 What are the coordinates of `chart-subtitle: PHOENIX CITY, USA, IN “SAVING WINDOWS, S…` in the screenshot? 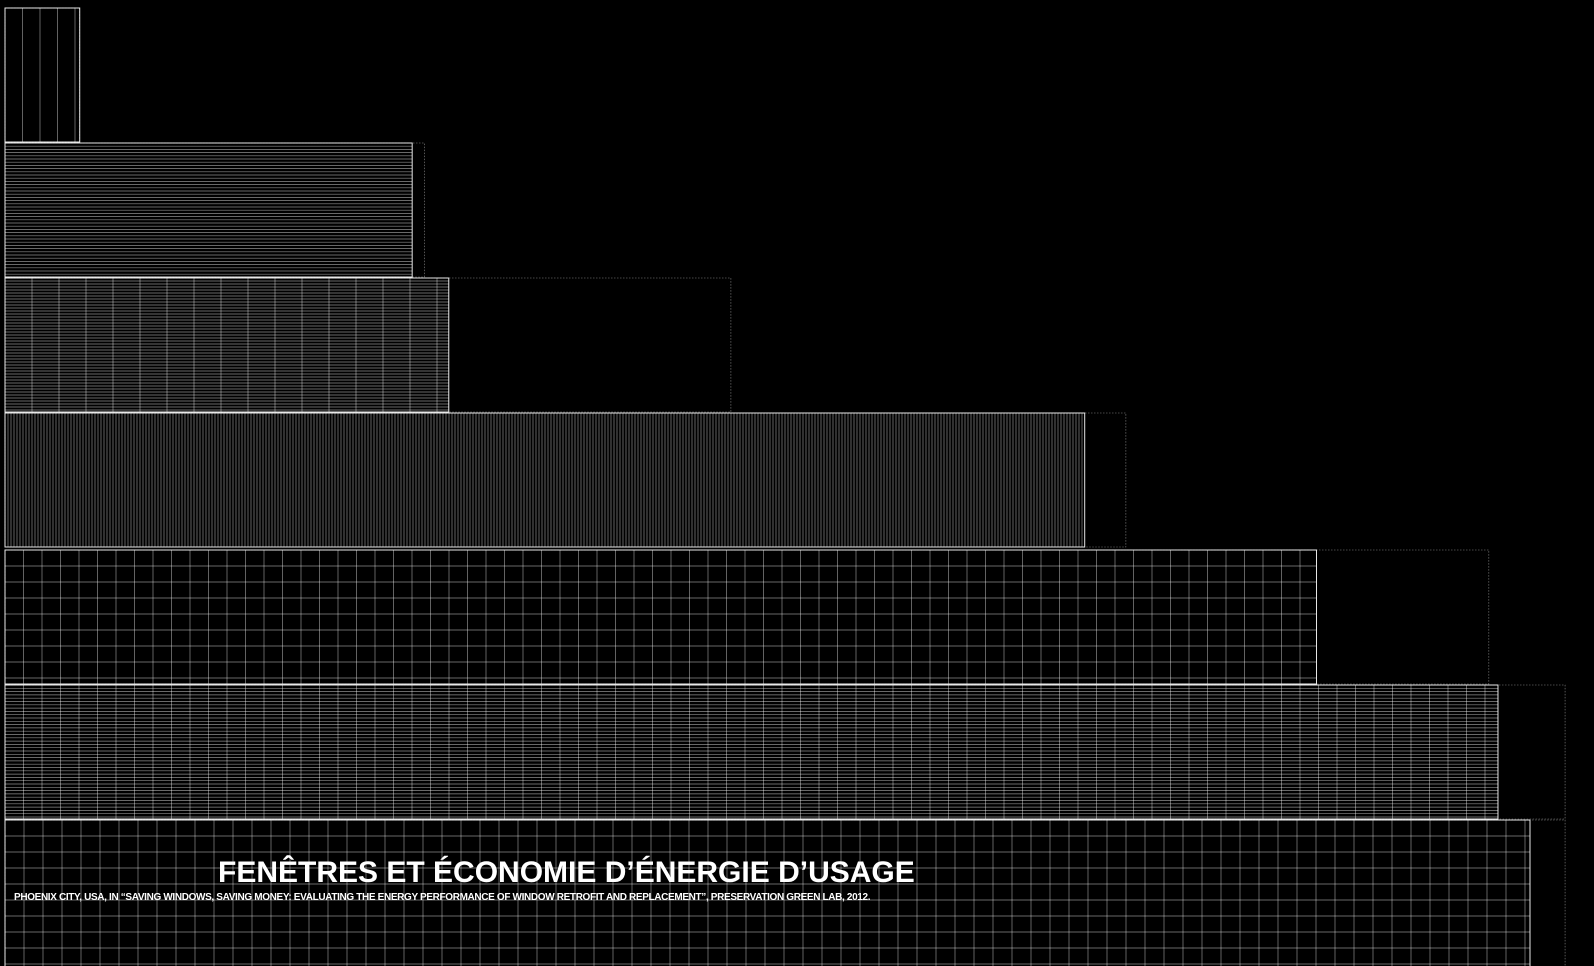 It's located at (442, 897).